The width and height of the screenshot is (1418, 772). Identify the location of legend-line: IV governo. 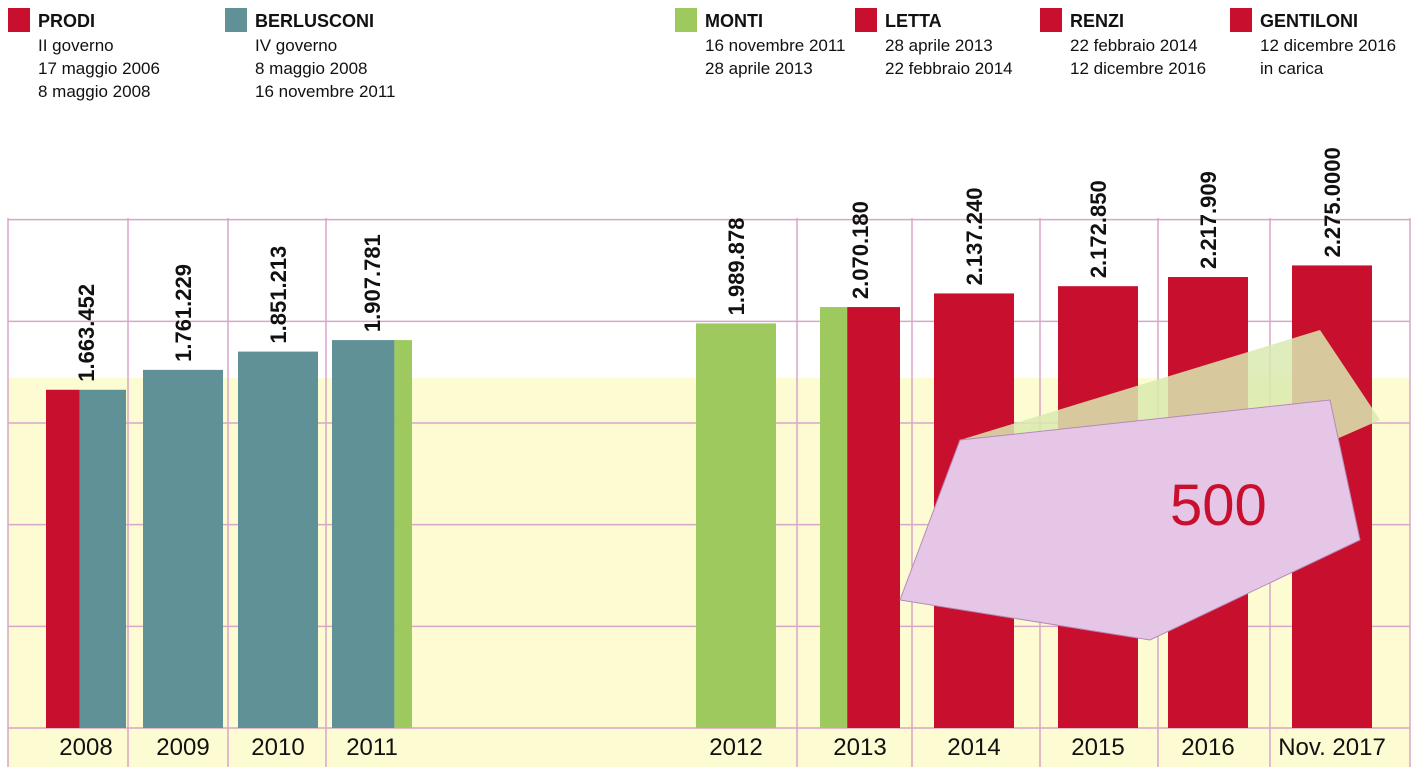
(296, 45).